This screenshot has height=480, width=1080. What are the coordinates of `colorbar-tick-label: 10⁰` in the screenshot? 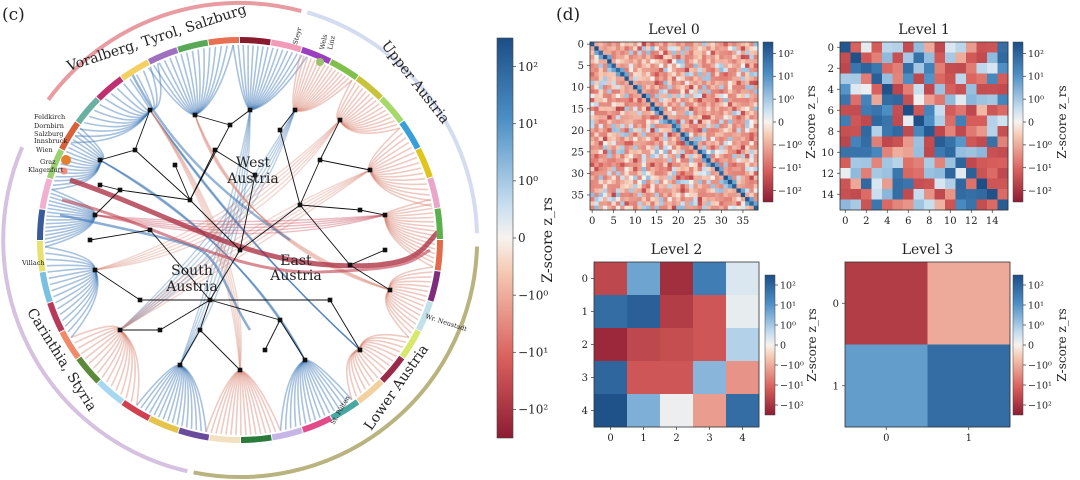 It's located at (1036, 325).